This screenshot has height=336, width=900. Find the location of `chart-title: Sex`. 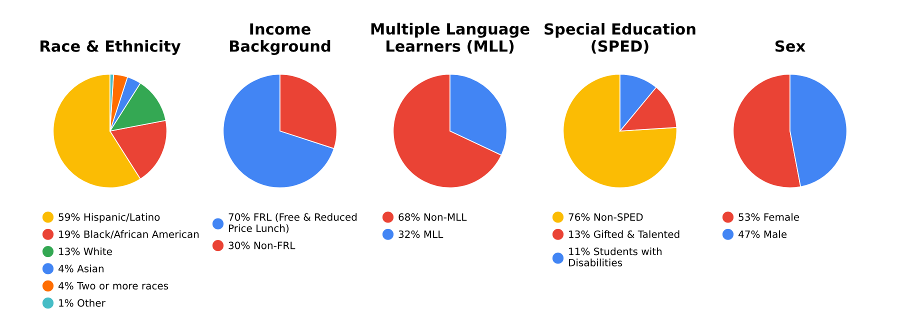

chart-title: Sex is located at coordinates (790, 46).